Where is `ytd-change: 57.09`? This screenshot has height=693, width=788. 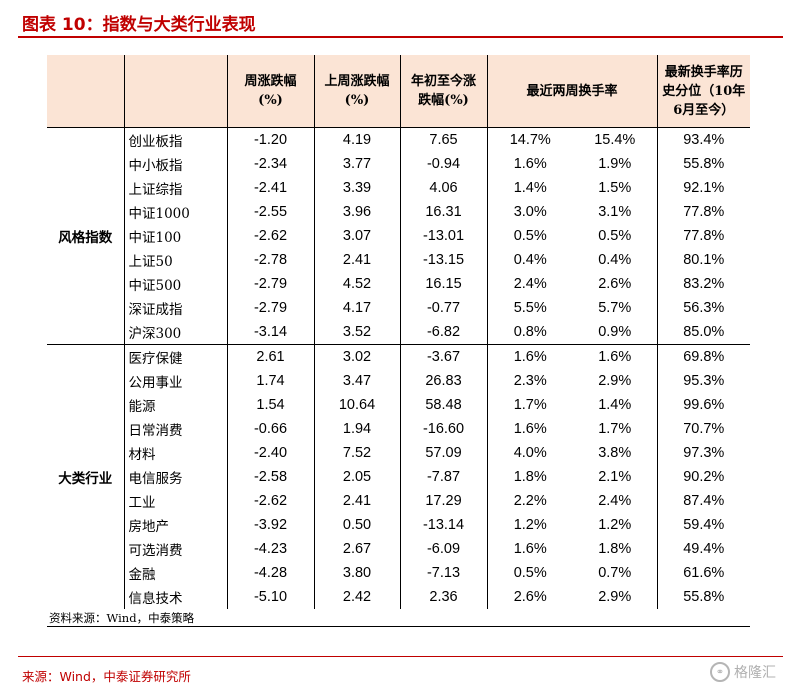
ytd-change: 57.09 is located at coordinates (444, 453).